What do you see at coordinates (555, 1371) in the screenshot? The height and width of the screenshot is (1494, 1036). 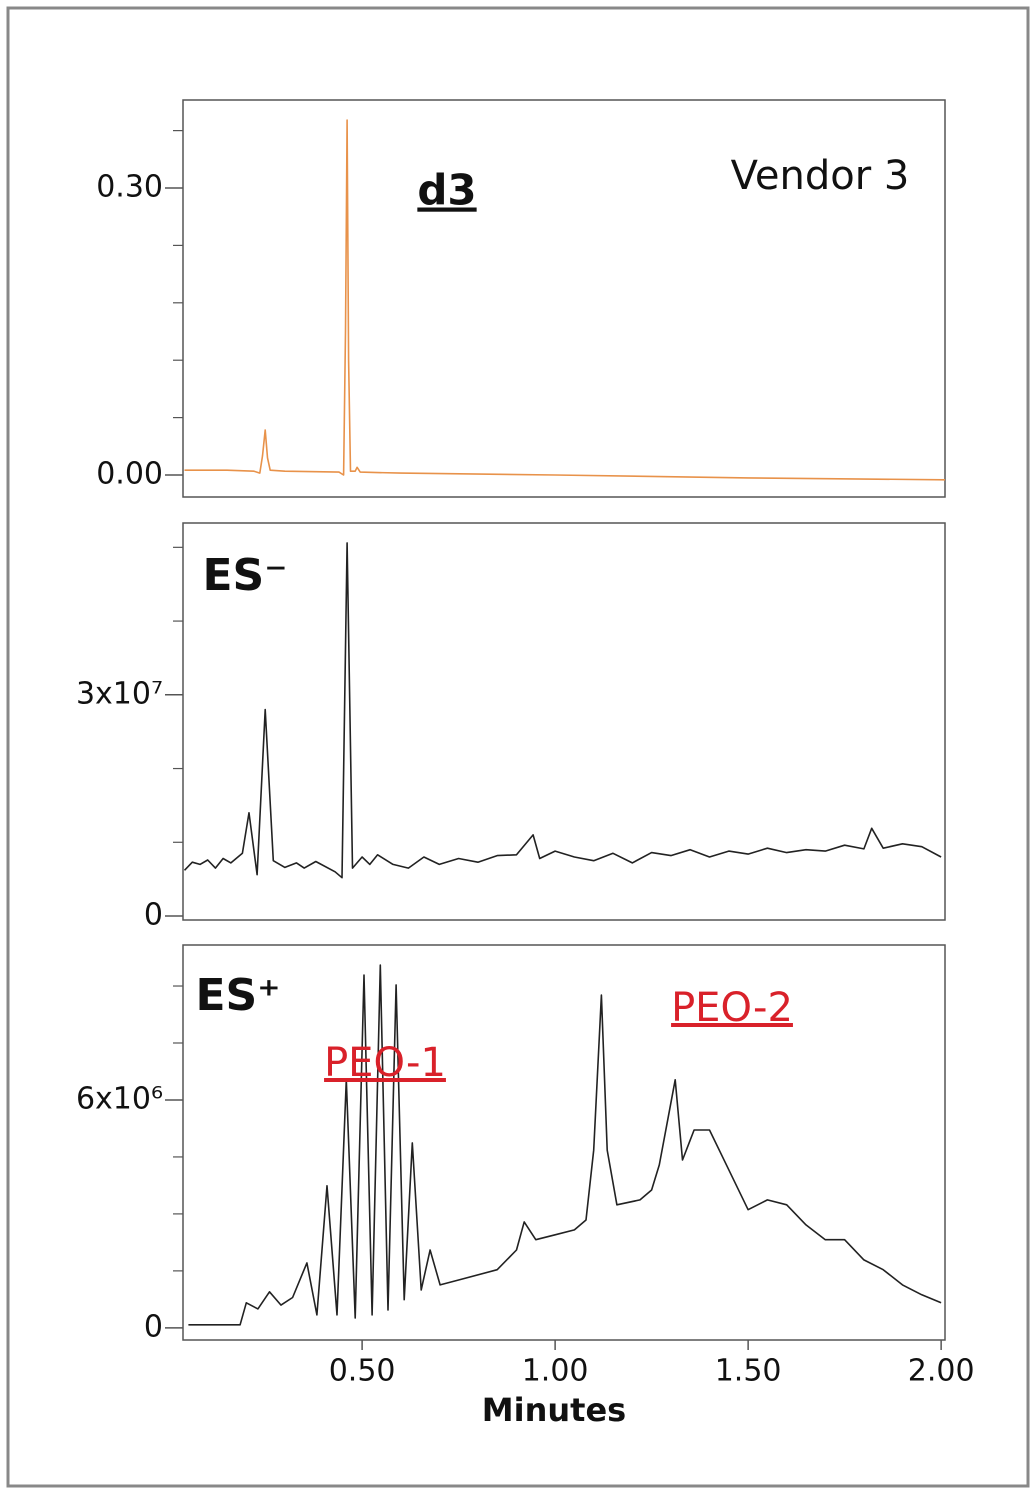 I see `x-tick-label: 1.00` at bounding box center [555, 1371].